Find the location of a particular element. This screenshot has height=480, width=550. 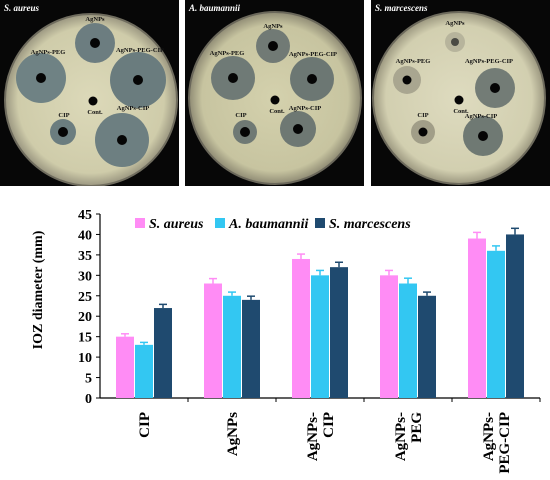

x-tick-label-group: AgNPs- PEG-CIP is located at coordinates (497, 443).